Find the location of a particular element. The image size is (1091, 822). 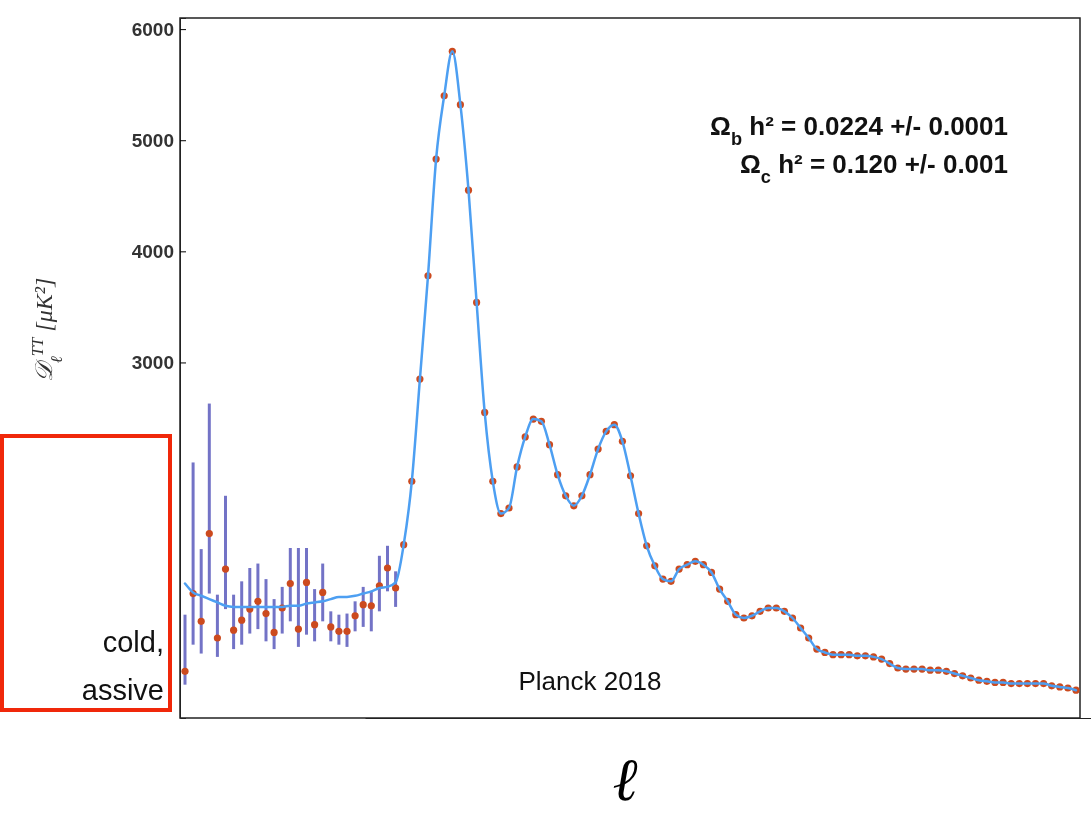

annotation: Ω$_{b}$ h² = 0.0224 +/- 0.0001 is located at coordinates (859, 130).